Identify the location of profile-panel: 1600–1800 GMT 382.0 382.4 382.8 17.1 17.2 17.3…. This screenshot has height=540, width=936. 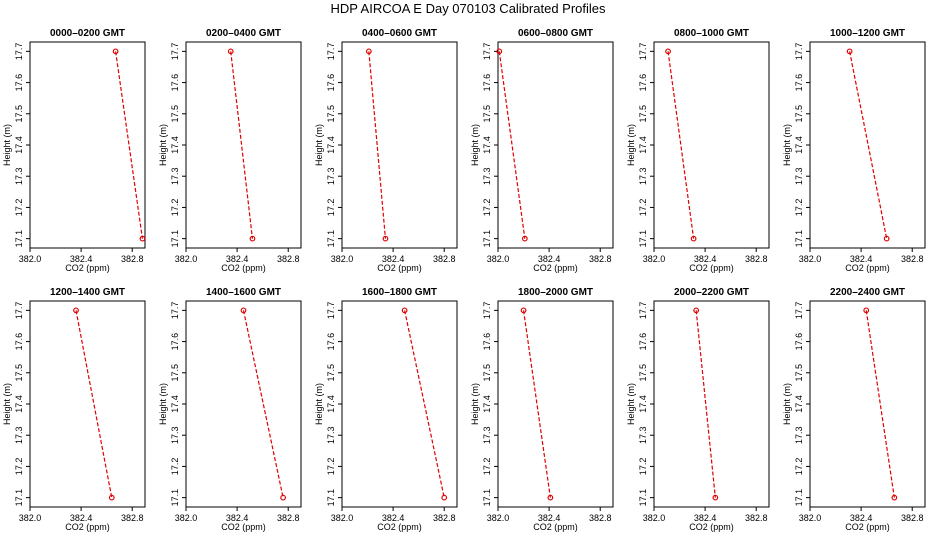
(386, 409).